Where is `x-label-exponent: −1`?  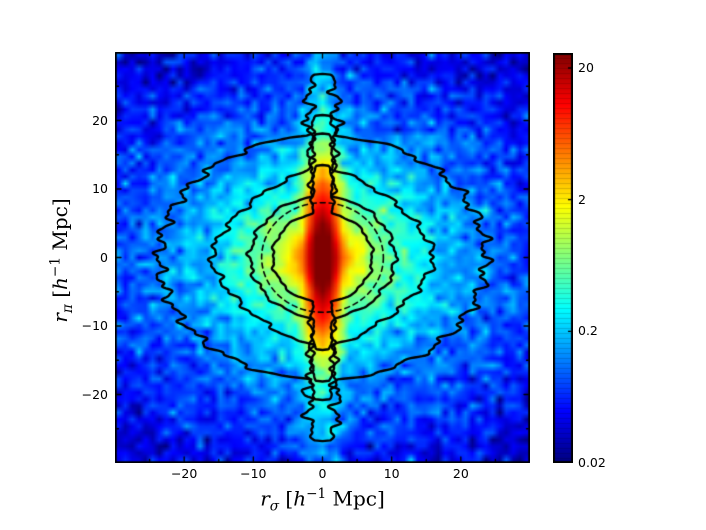 x-label-exponent: −1 is located at coordinates (316, 494).